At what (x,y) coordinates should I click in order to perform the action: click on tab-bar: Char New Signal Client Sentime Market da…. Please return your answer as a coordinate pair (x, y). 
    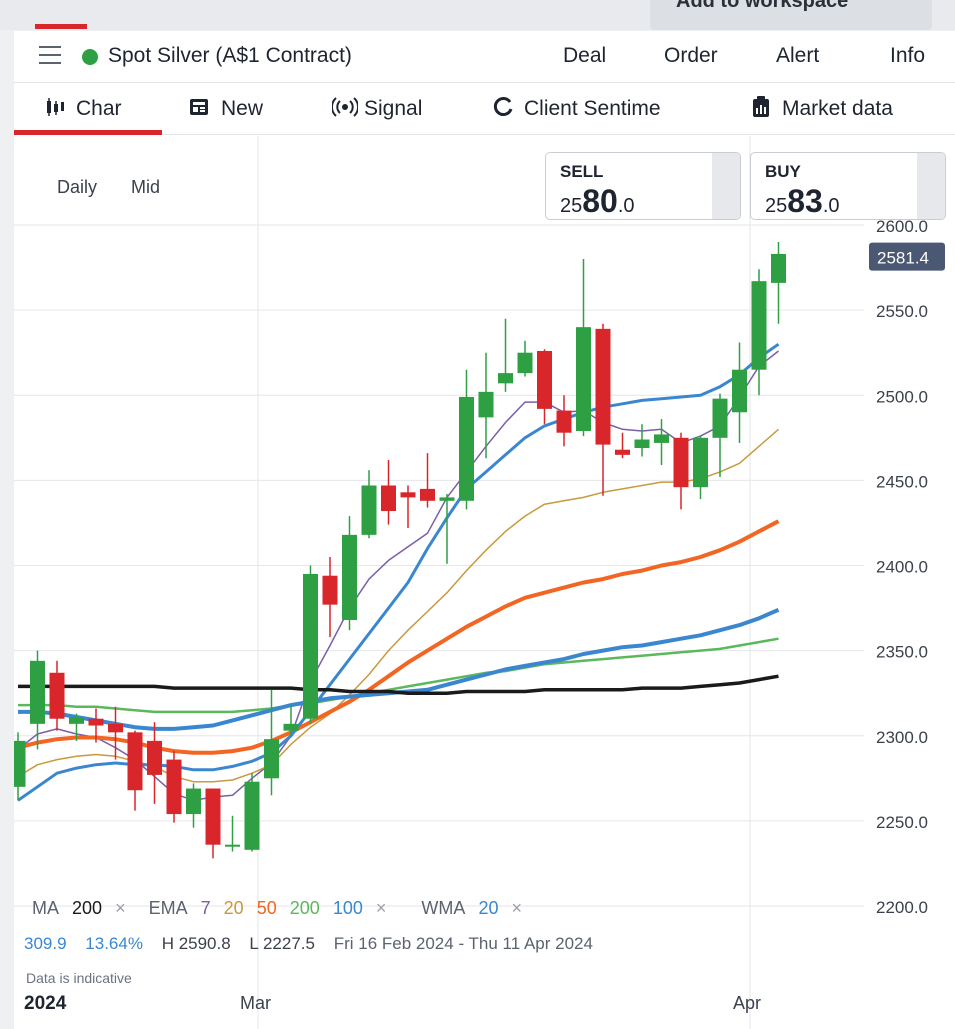
    Looking at the image, I should click on (484, 109).